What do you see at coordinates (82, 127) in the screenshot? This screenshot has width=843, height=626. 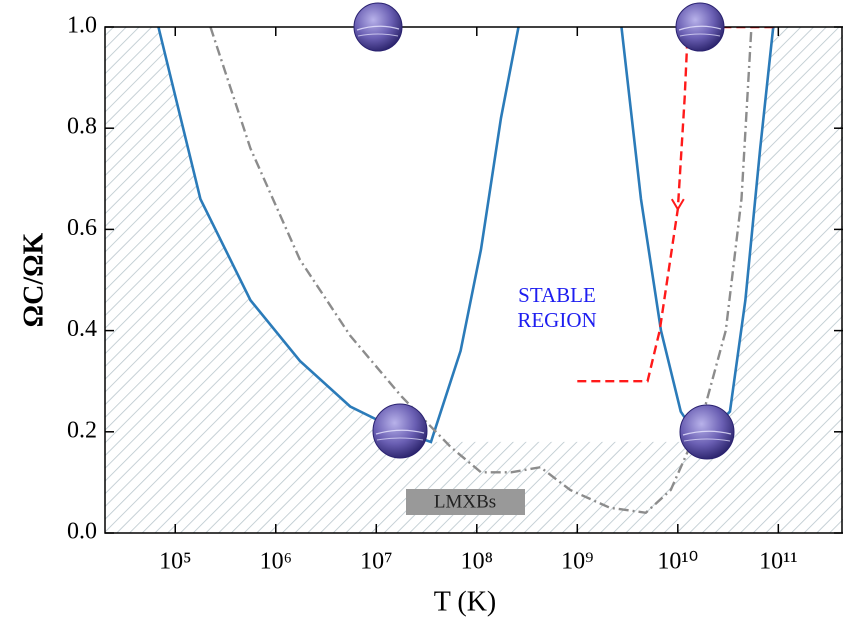 I see `y-tick-label: 0.8` at bounding box center [82, 127].